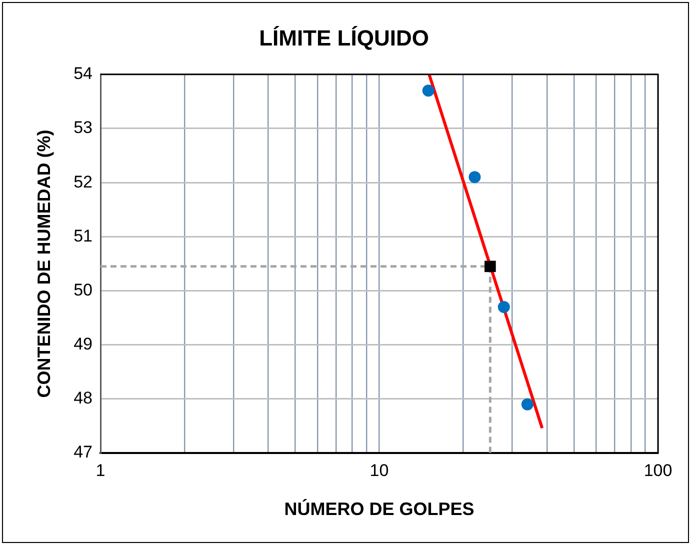 This screenshot has width=693, height=547. Describe the element at coordinates (83, 398) in the screenshot. I see `y-tick-label: 48` at that location.